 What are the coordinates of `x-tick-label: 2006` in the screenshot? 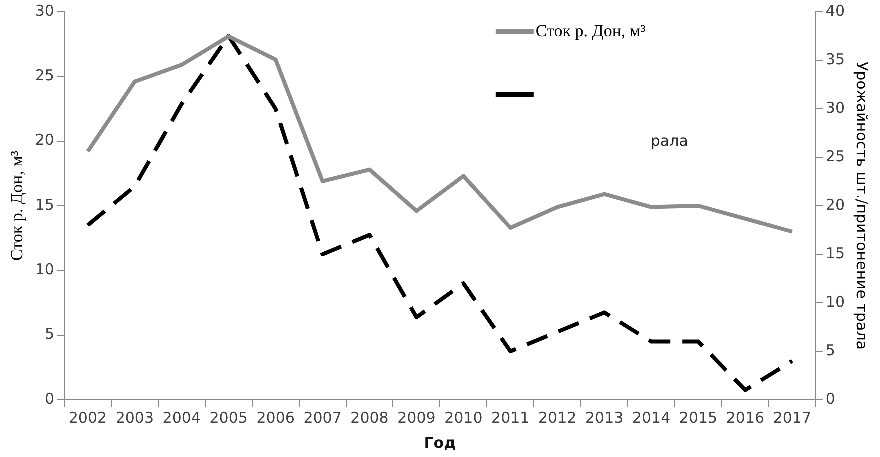 It's located at (275, 417).